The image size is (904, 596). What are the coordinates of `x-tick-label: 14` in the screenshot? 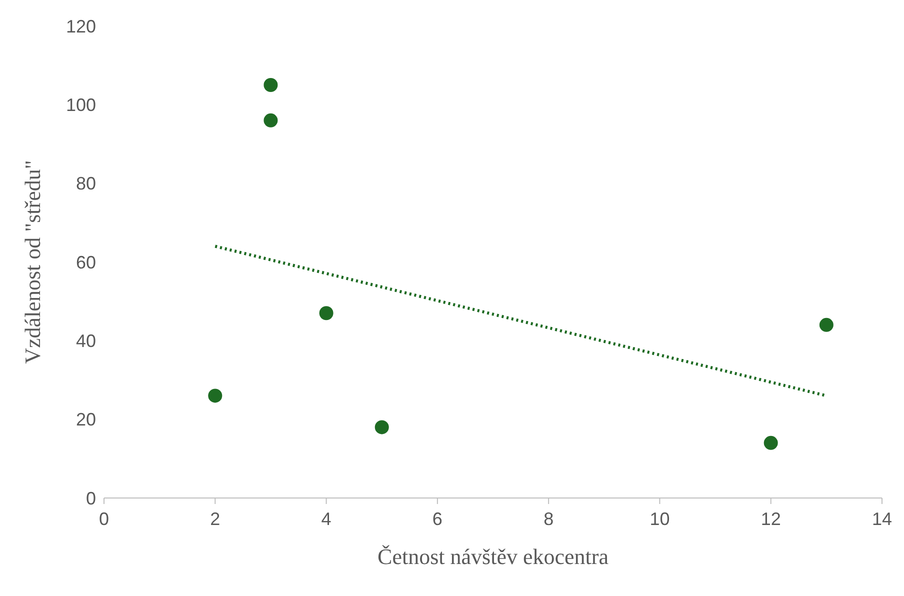 It's located at (882, 518).